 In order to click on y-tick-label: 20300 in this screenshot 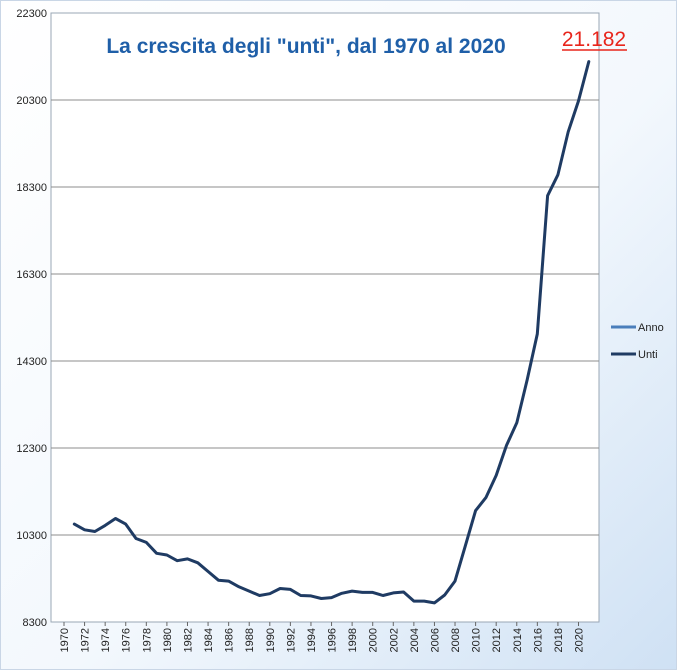, I will do `click(31, 101)`.